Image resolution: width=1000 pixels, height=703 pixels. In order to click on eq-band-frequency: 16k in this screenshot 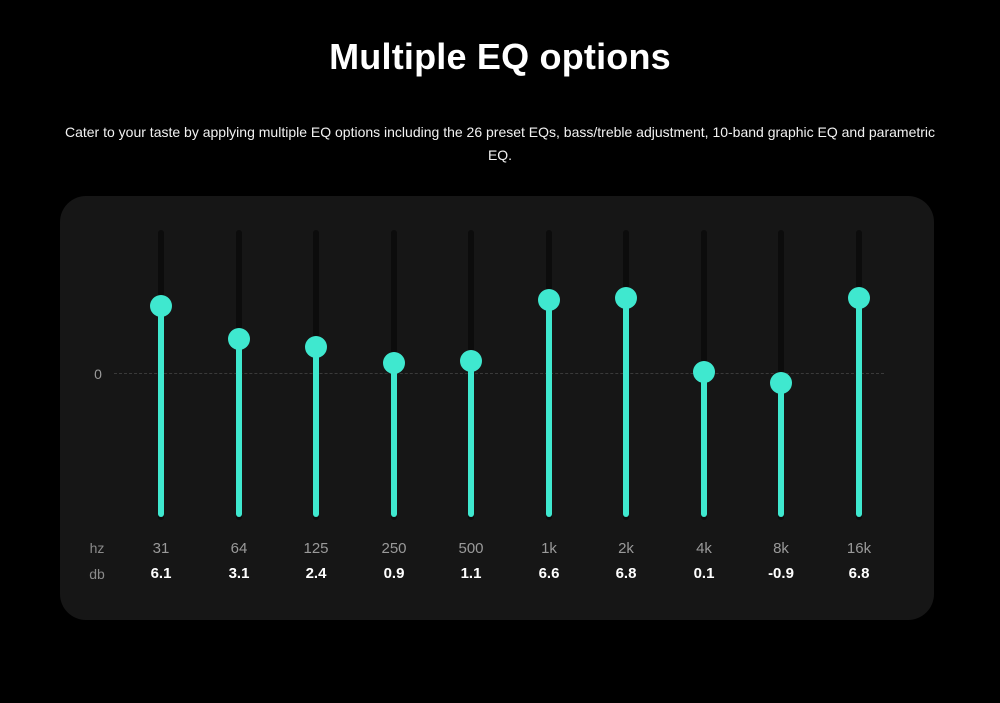, I will do `click(859, 548)`.